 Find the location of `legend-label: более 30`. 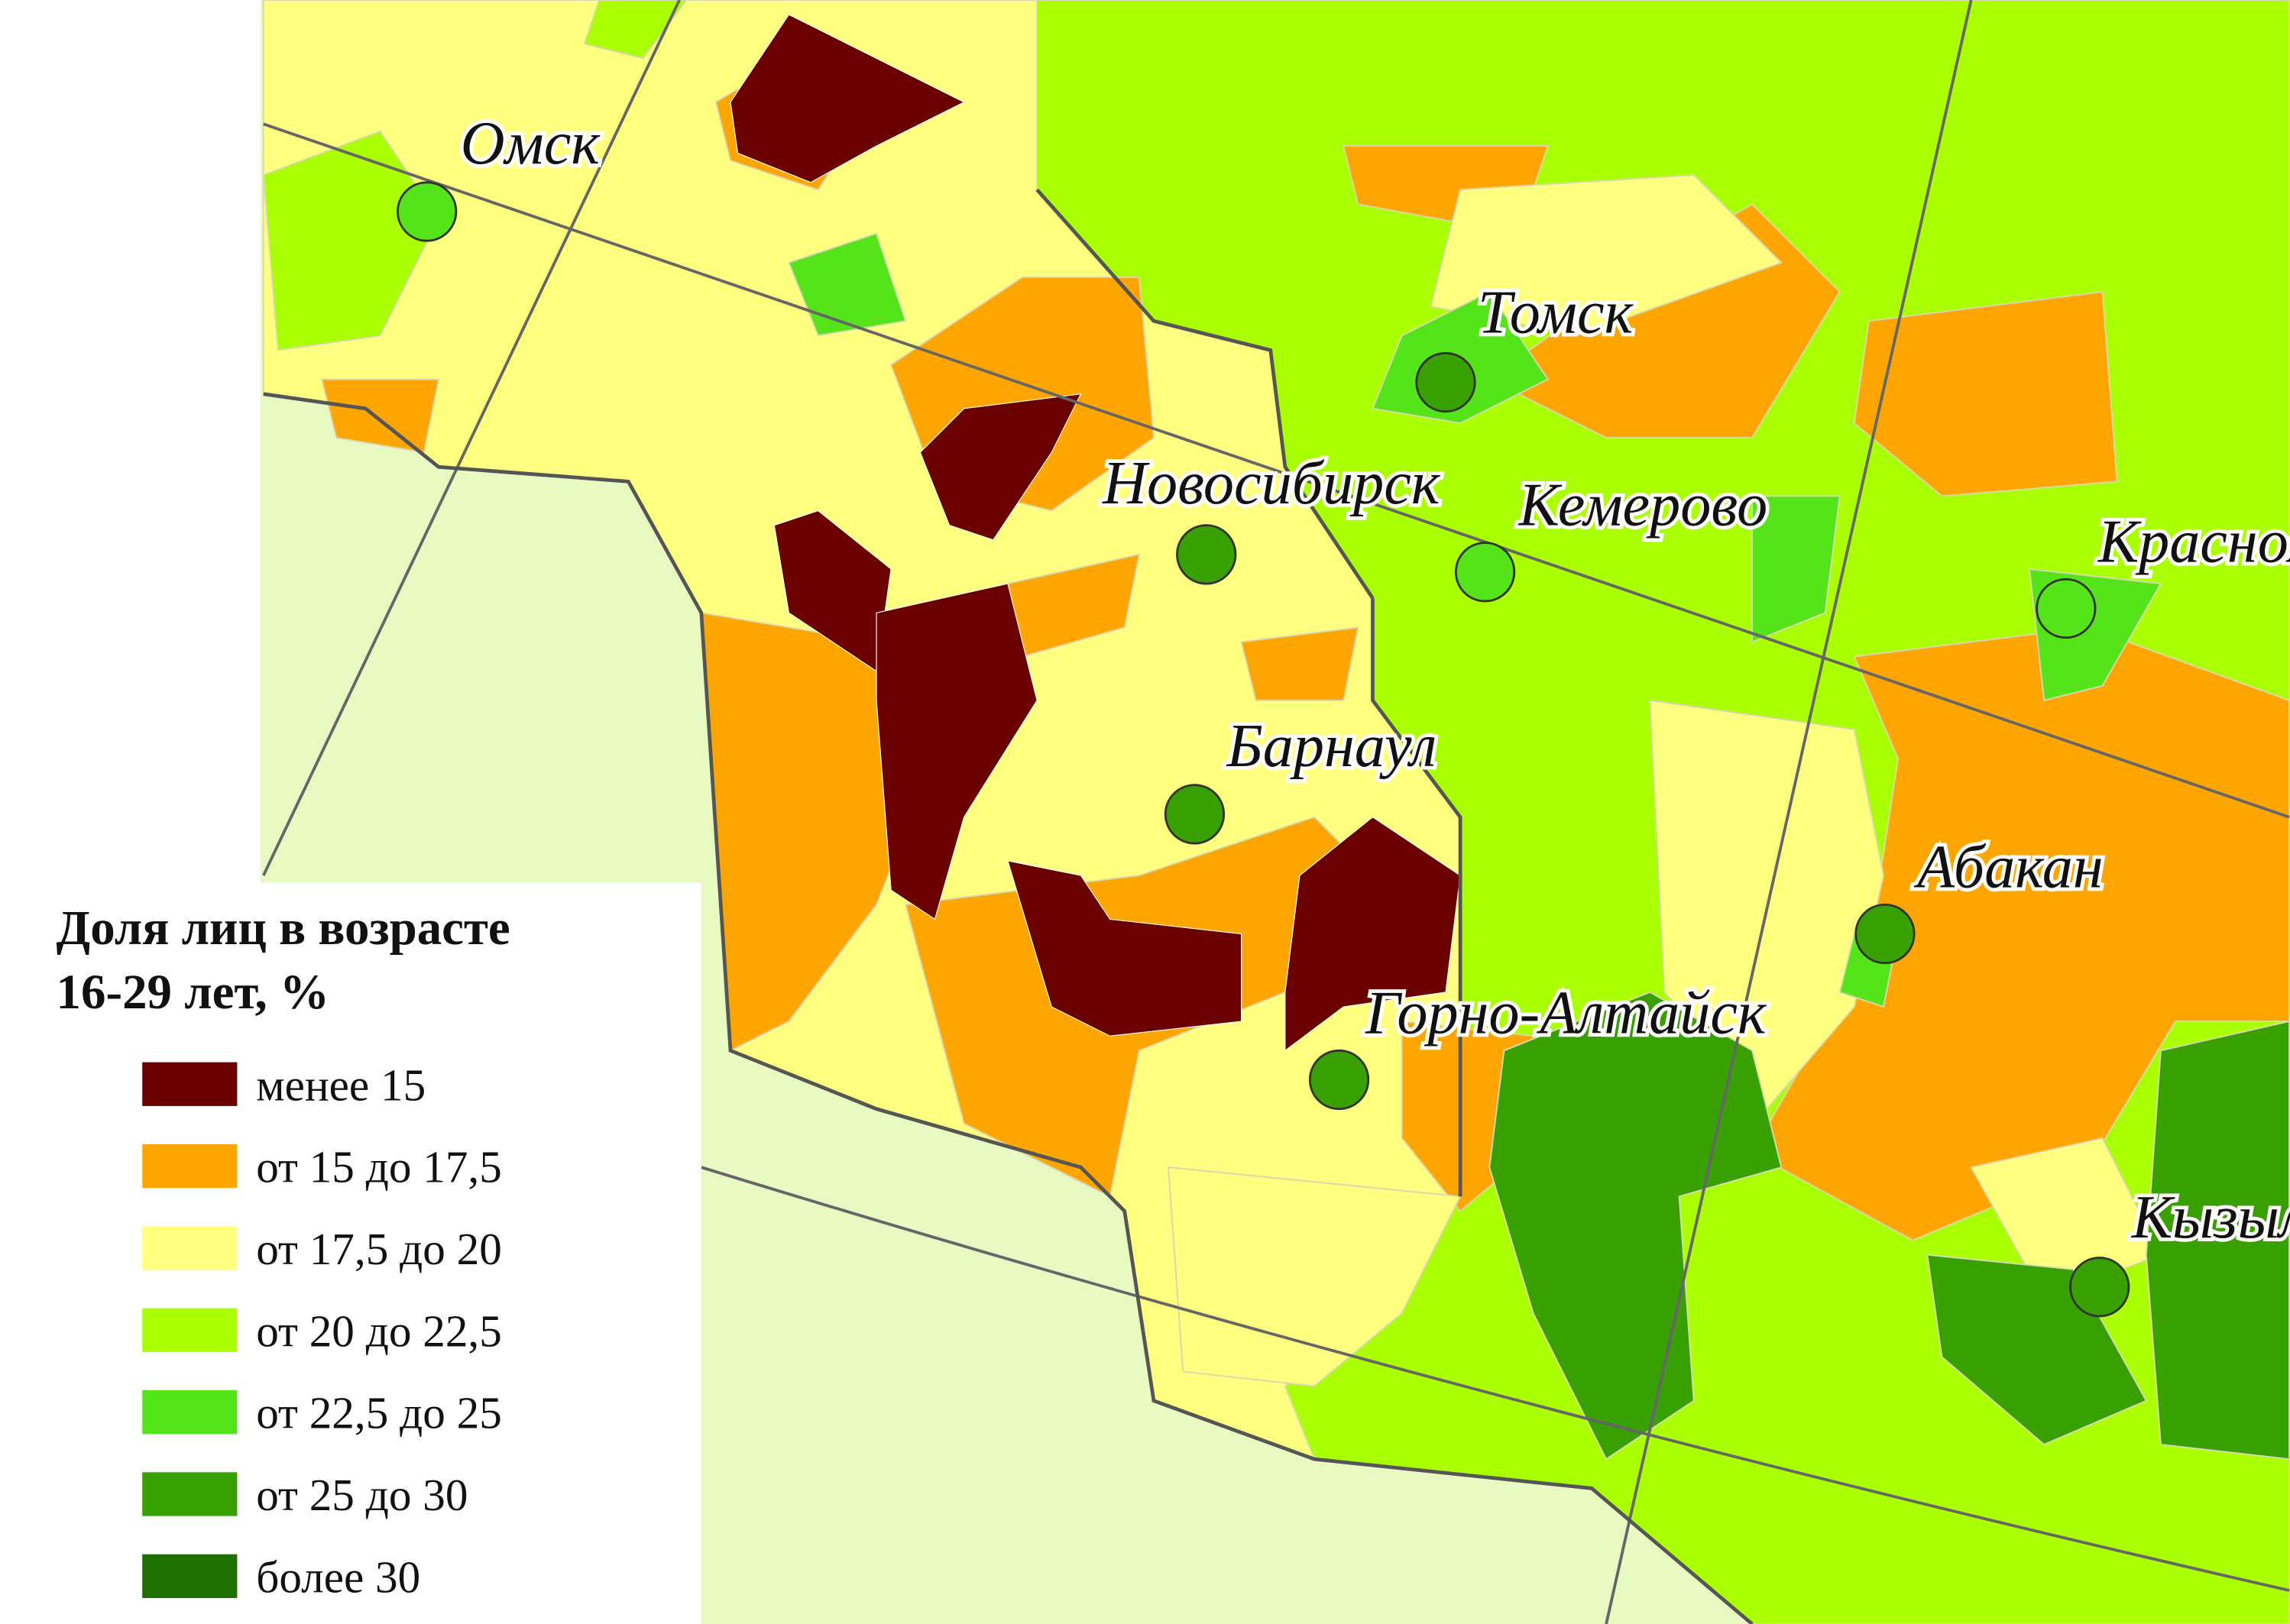

legend-label: более 30 is located at coordinates (338, 1576).